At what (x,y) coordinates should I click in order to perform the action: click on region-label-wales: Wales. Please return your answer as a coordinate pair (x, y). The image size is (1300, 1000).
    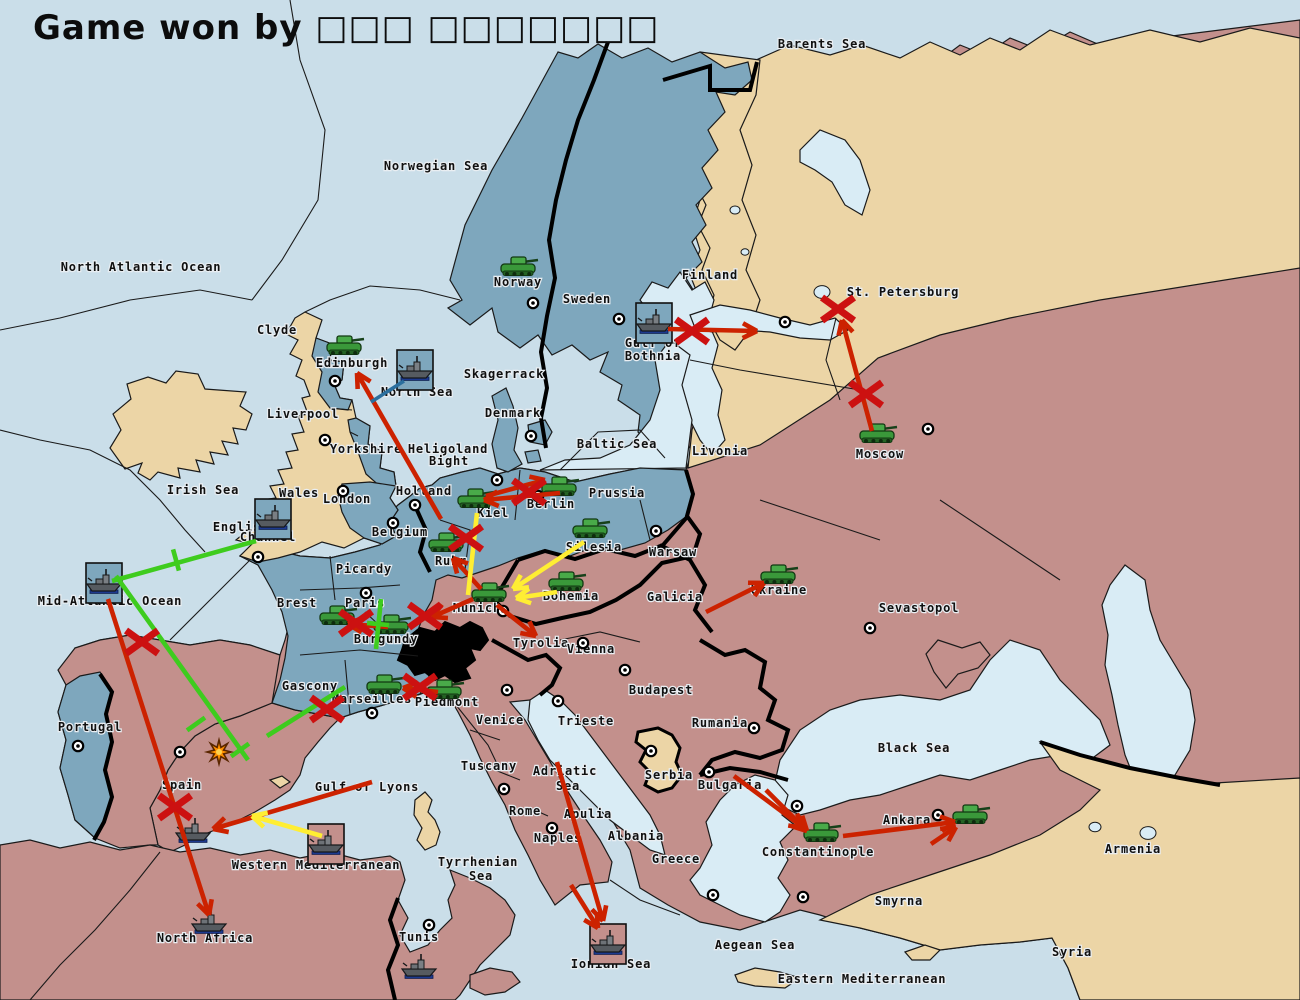
    Looking at the image, I should click on (299, 493).